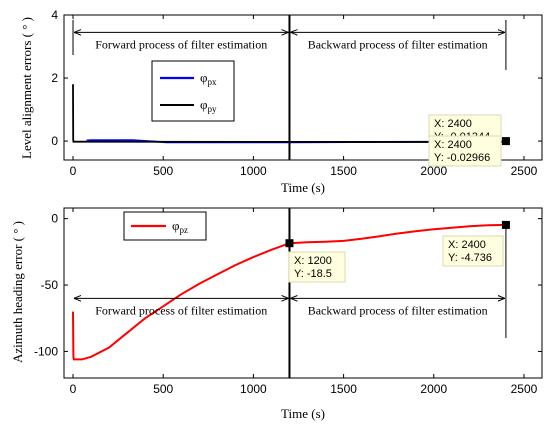 This screenshot has height=430, width=550. I want to click on legend-1: φpx φpy, so click(193, 91).